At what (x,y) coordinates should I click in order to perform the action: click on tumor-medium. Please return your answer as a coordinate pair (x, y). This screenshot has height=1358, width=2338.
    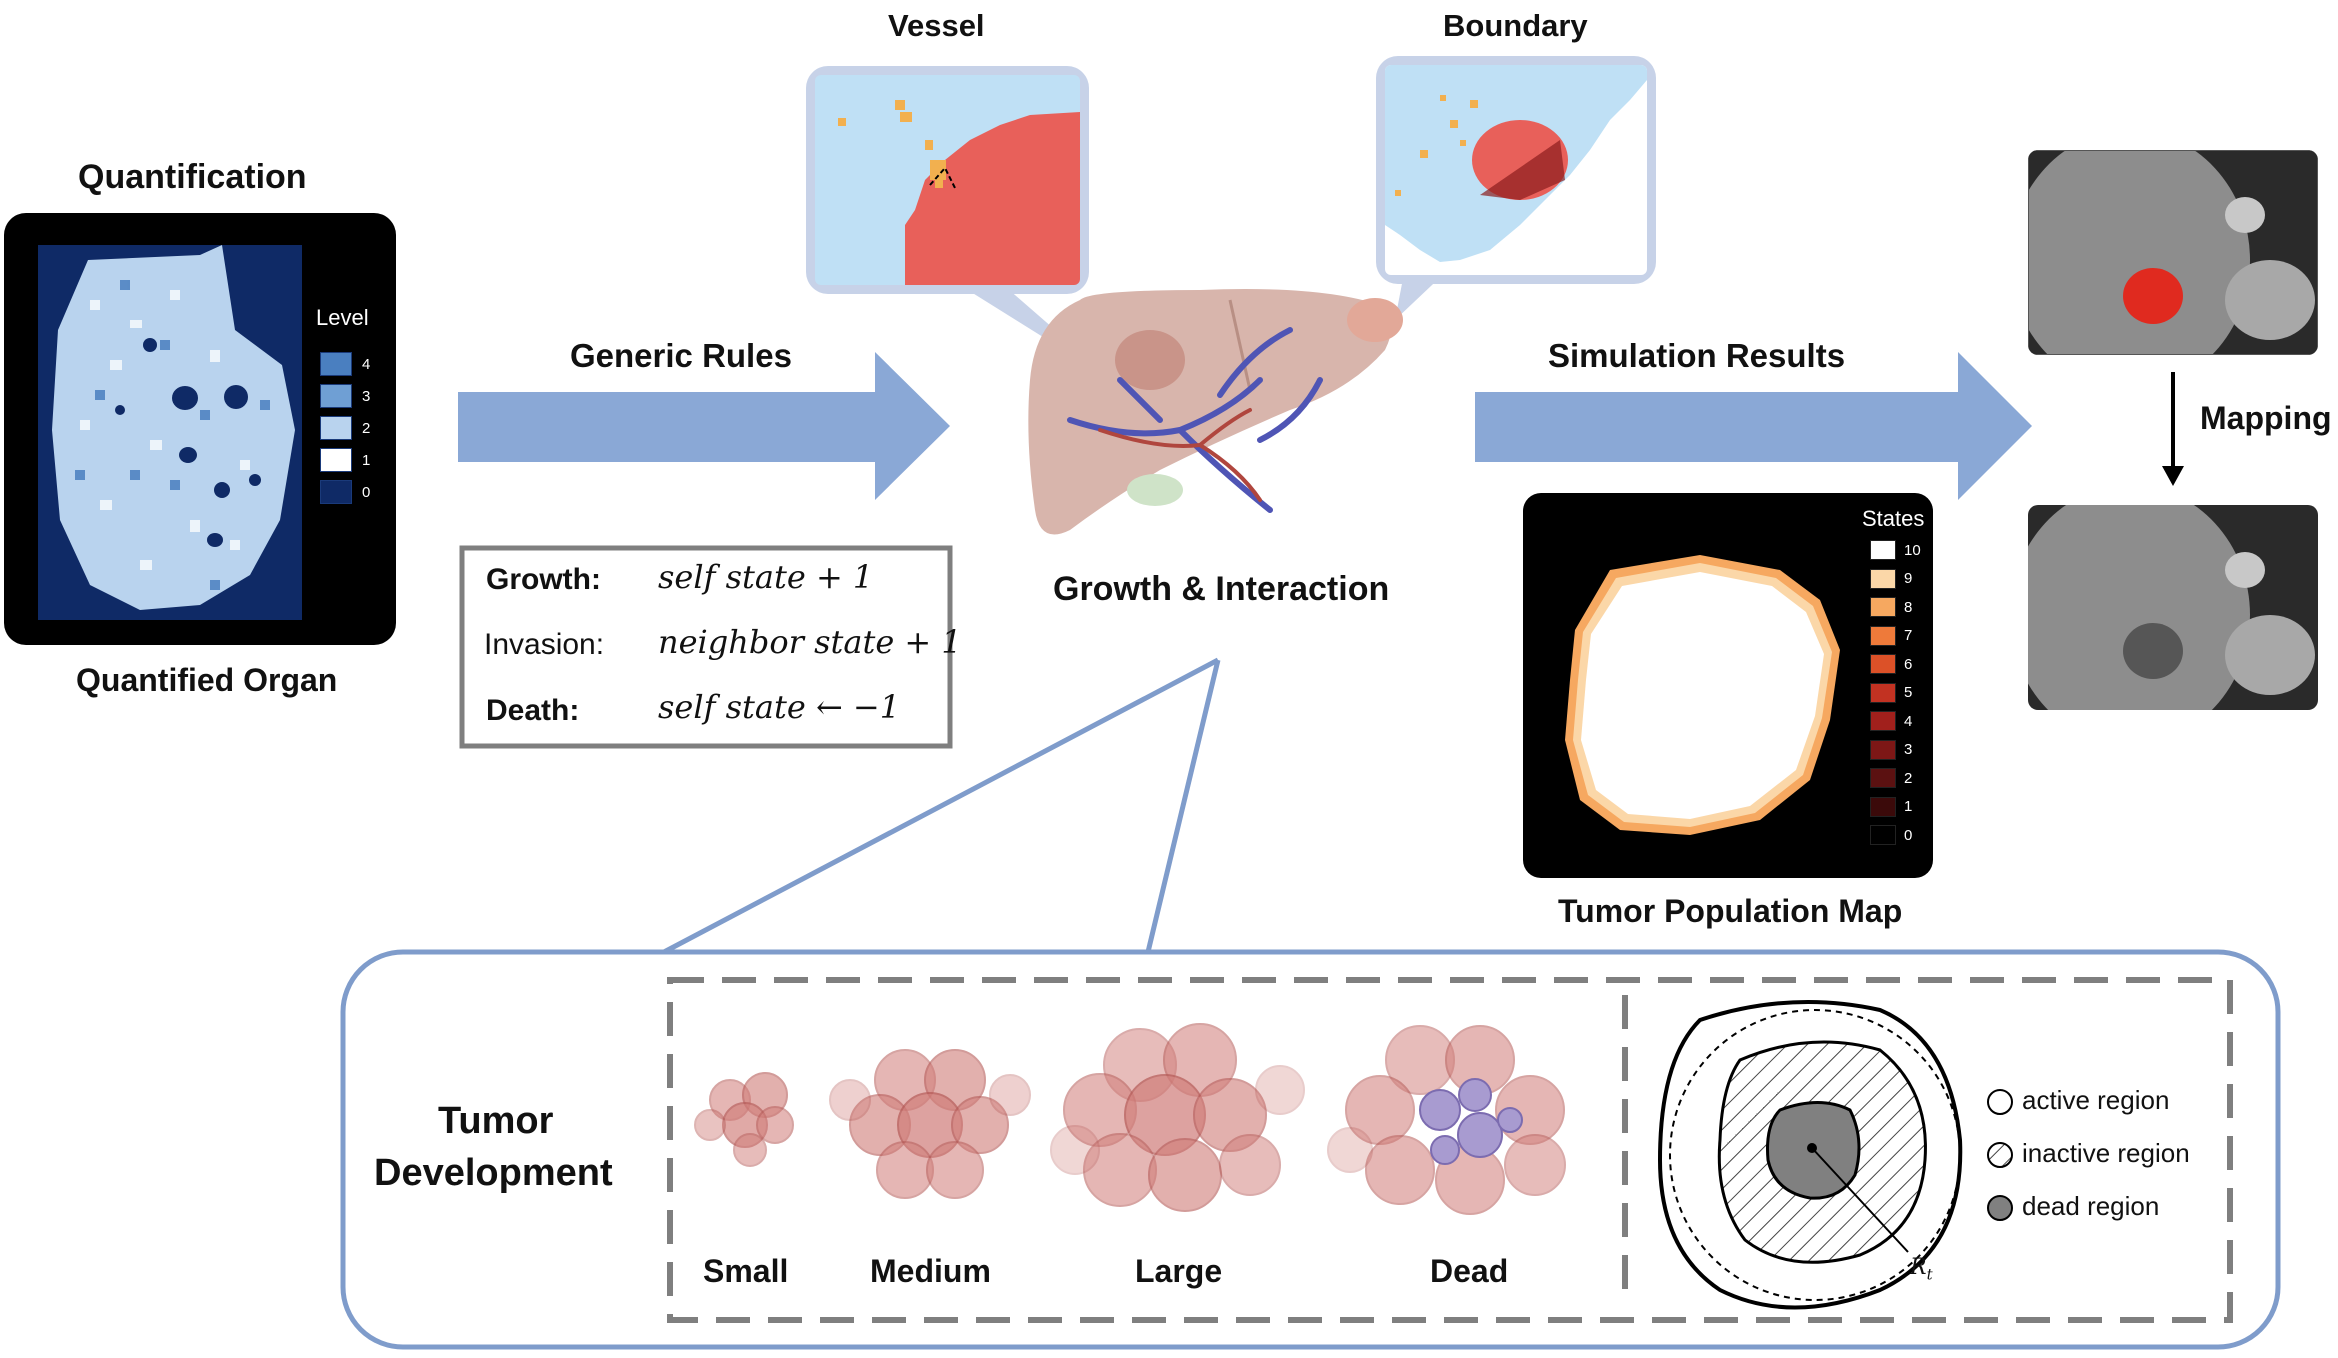
    Looking at the image, I should click on (930, 1124).